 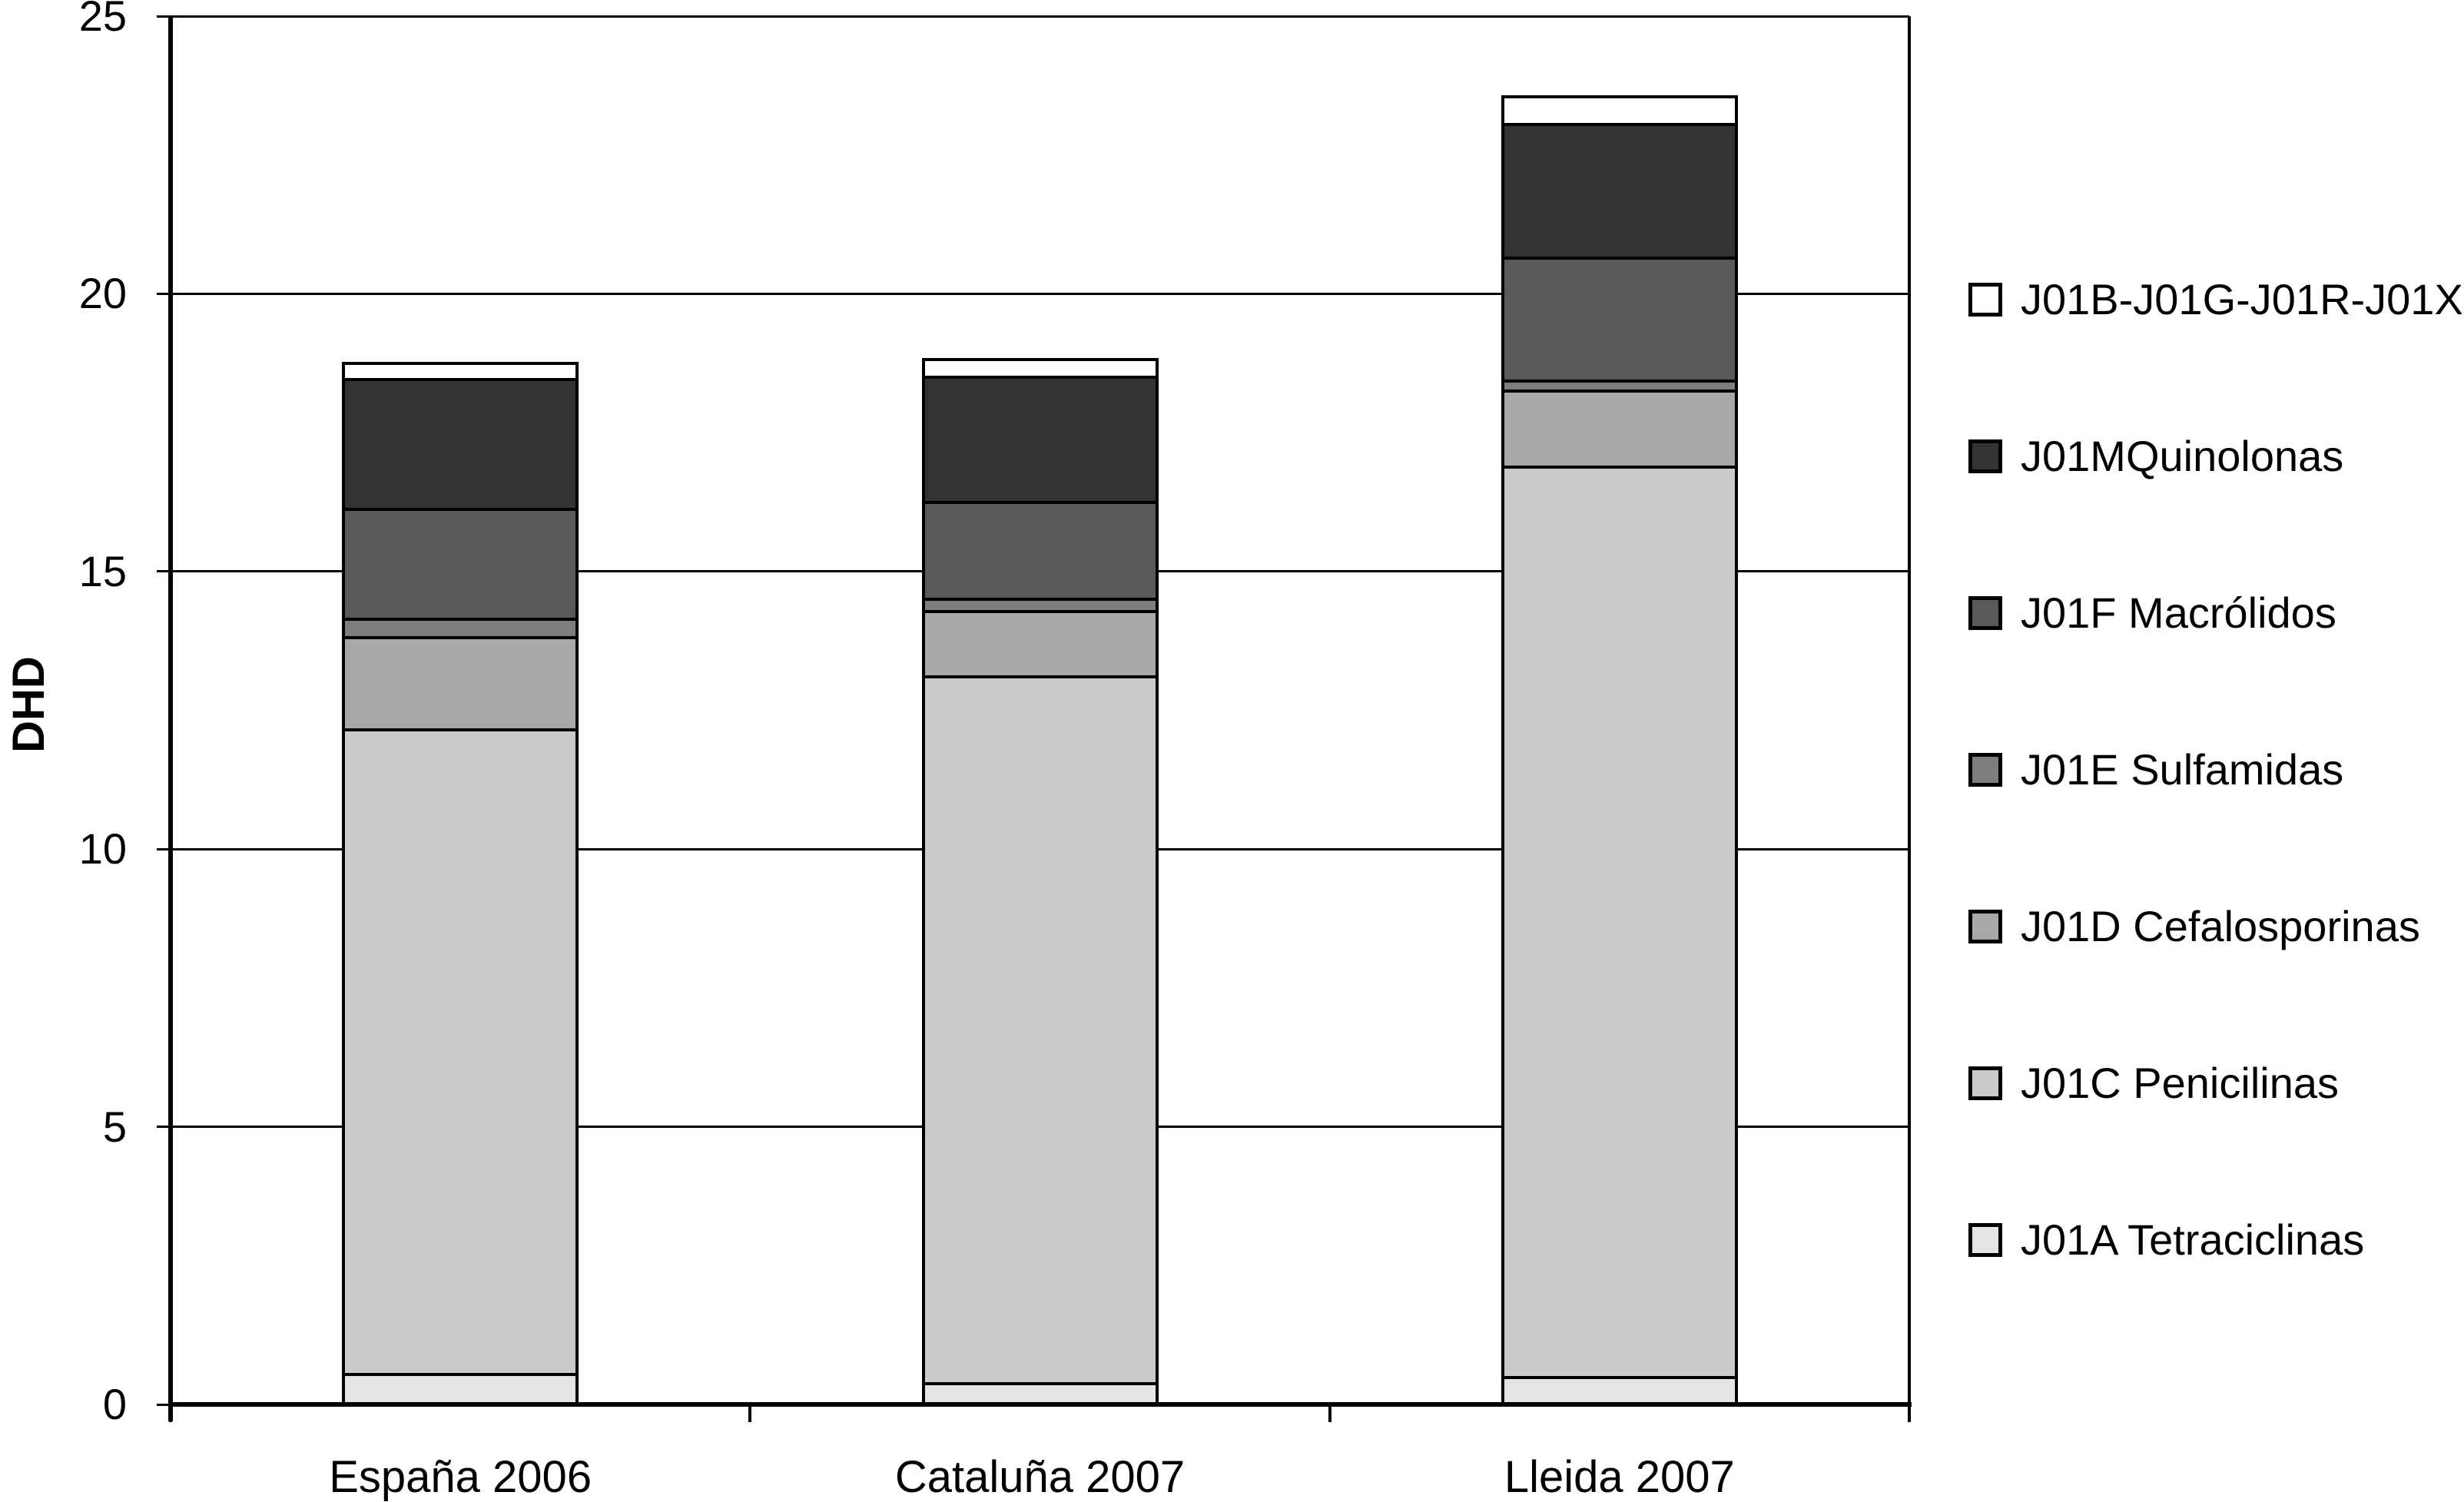 What do you see at coordinates (102, 570) in the screenshot?
I see `y-tick-label: 15` at bounding box center [102, 570].